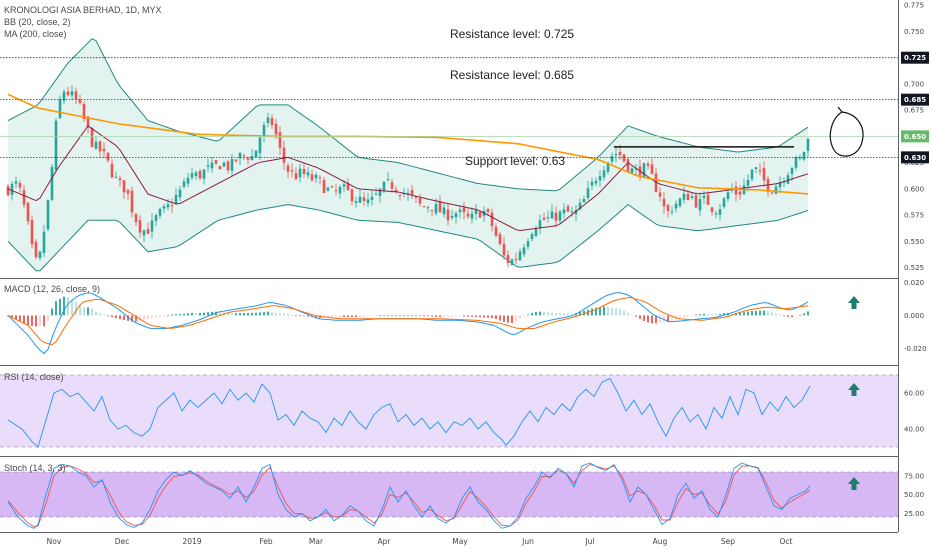 The height and width of the screenshot is (550, 932). What do you see at coordinates (915, 99) in the screenshot?
I see `price-tag-box` at bounding box center [915, 99].